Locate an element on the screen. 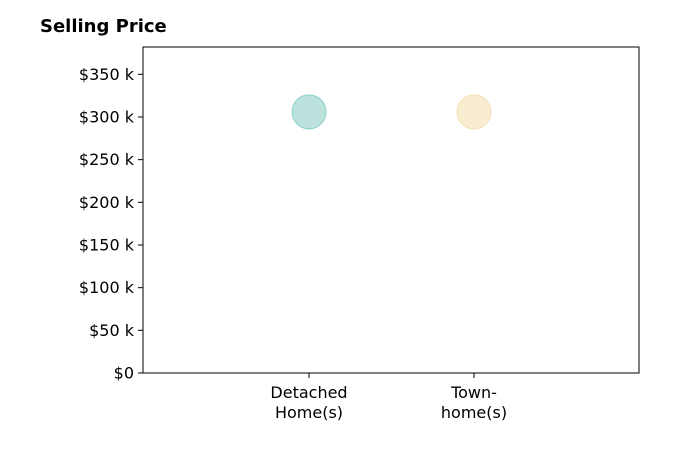 The height and width of the screenshot is (462, 679). x-axis: Detached Home(s) Town-home(s) is located at coordinates (388, 397).